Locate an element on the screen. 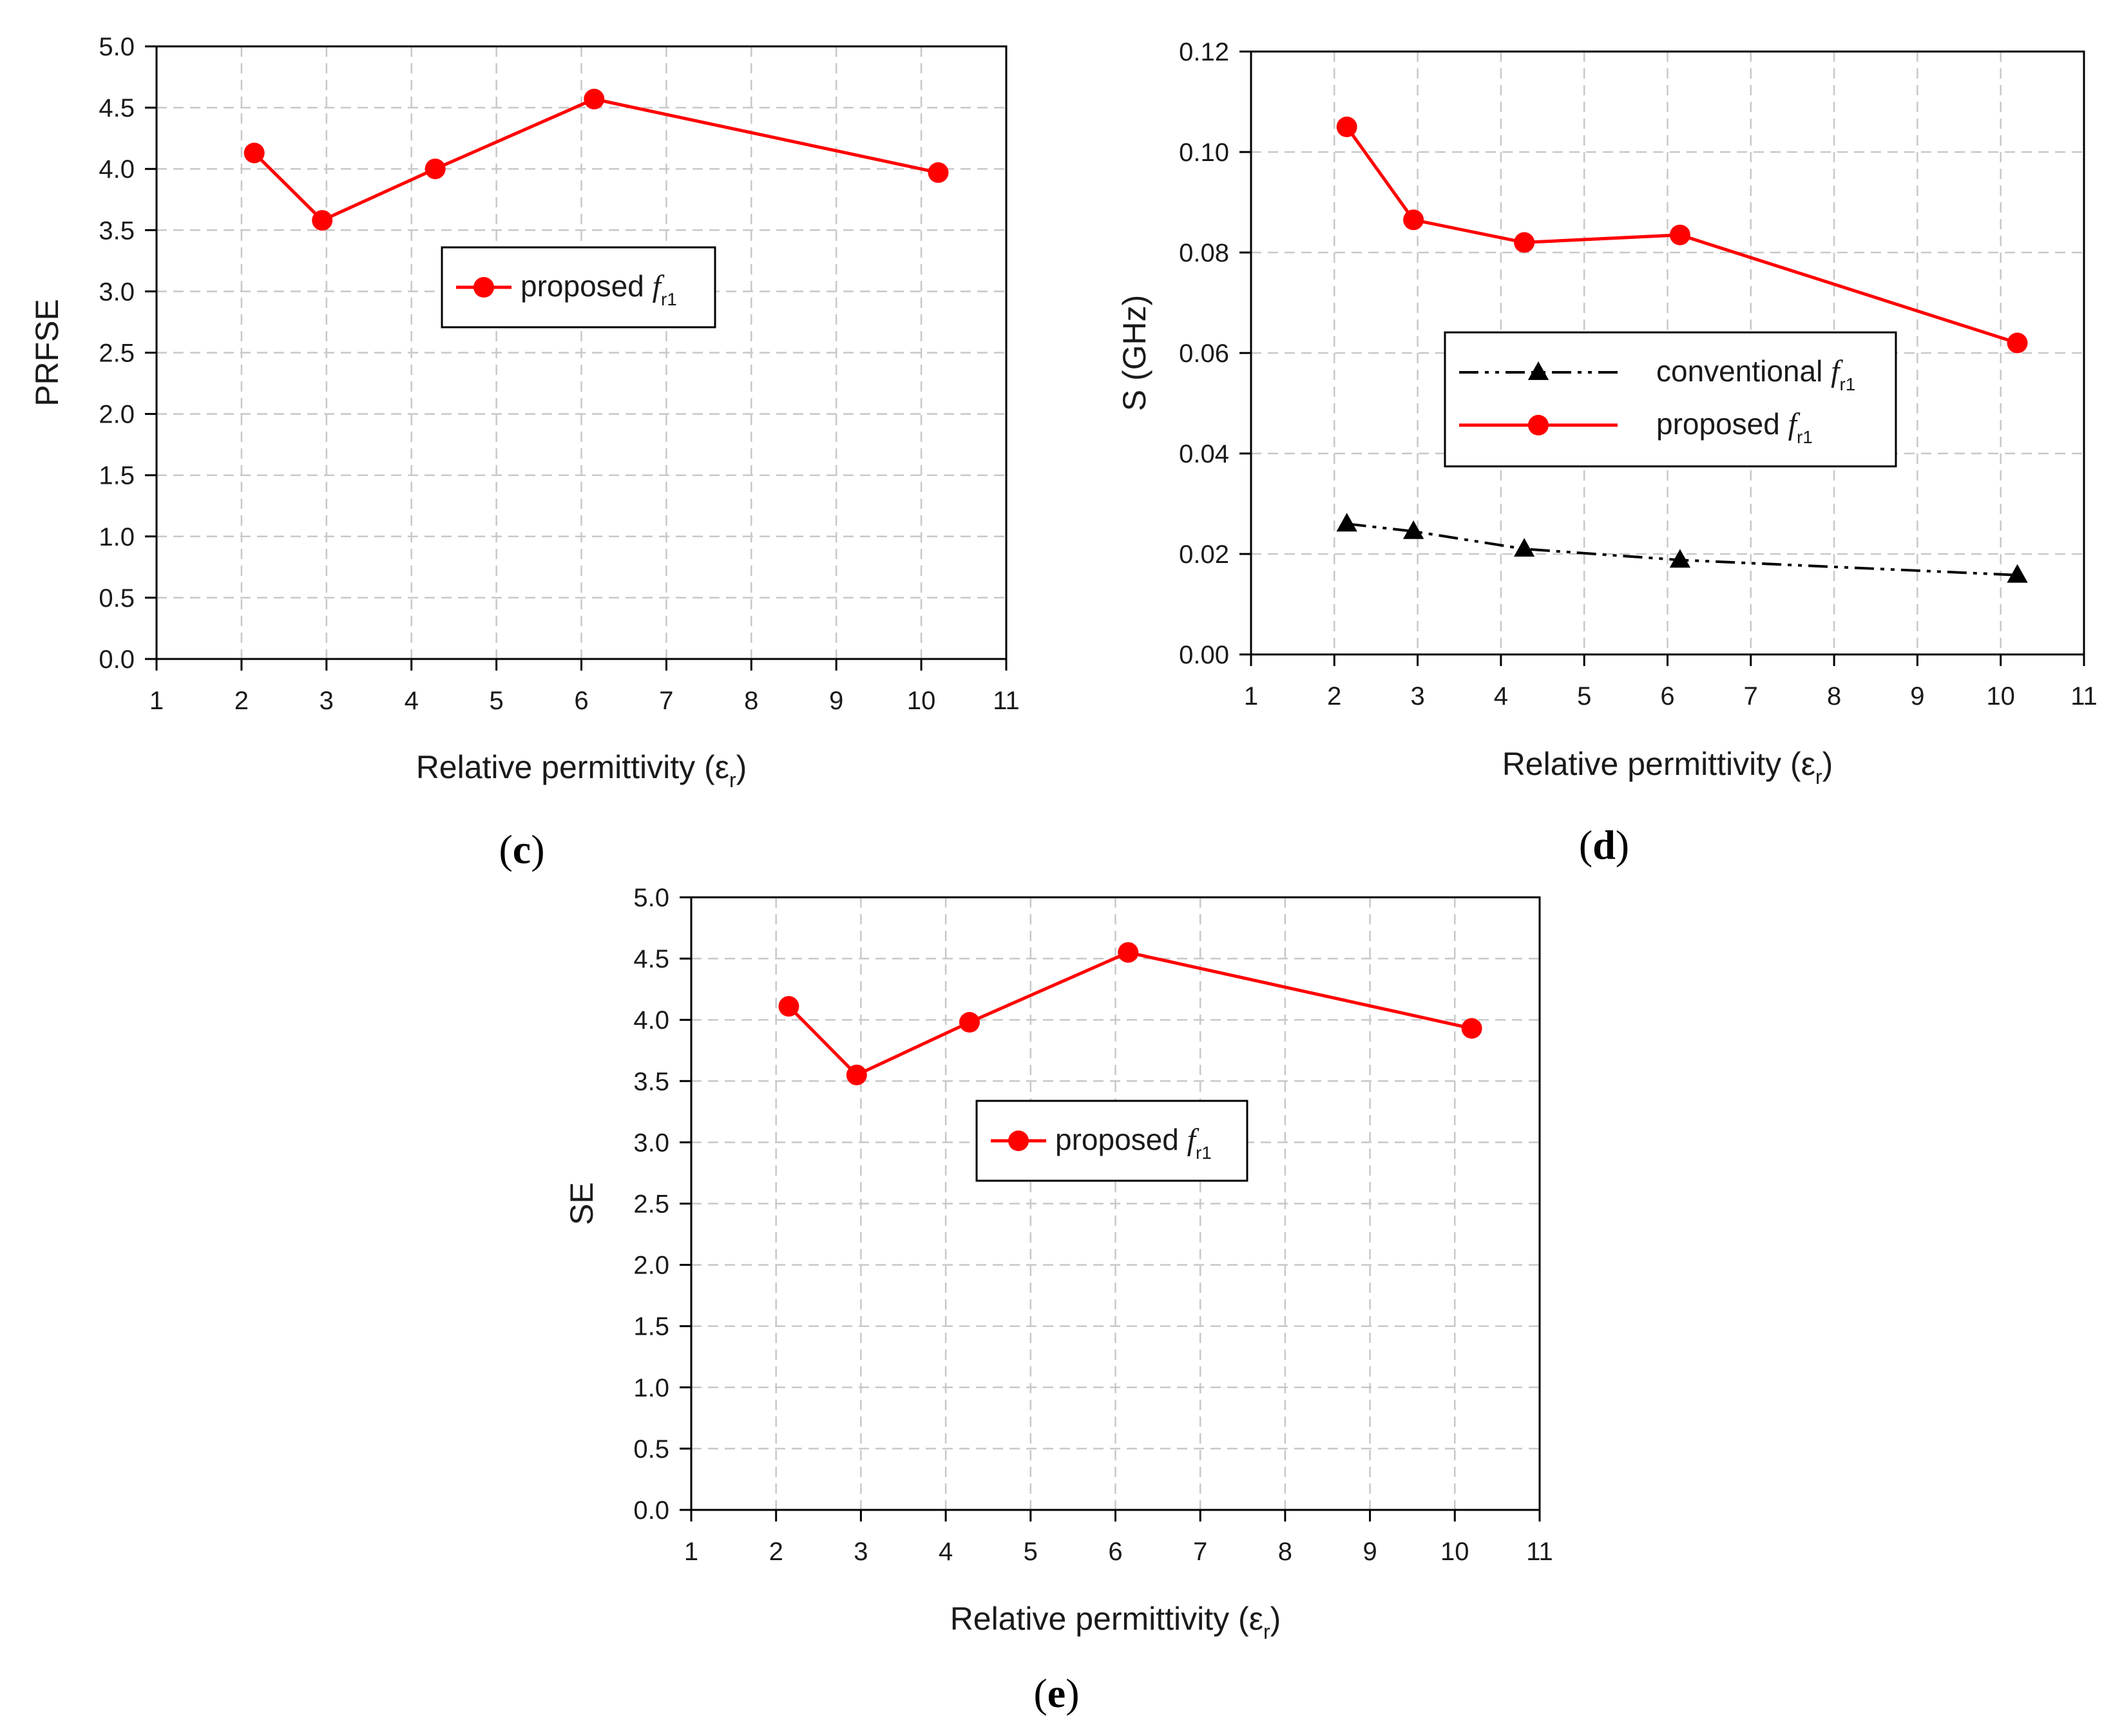 This screenshot has width=2122, height=1736. y-tick-label: 0.10 is located at coordinates (1204, 152).